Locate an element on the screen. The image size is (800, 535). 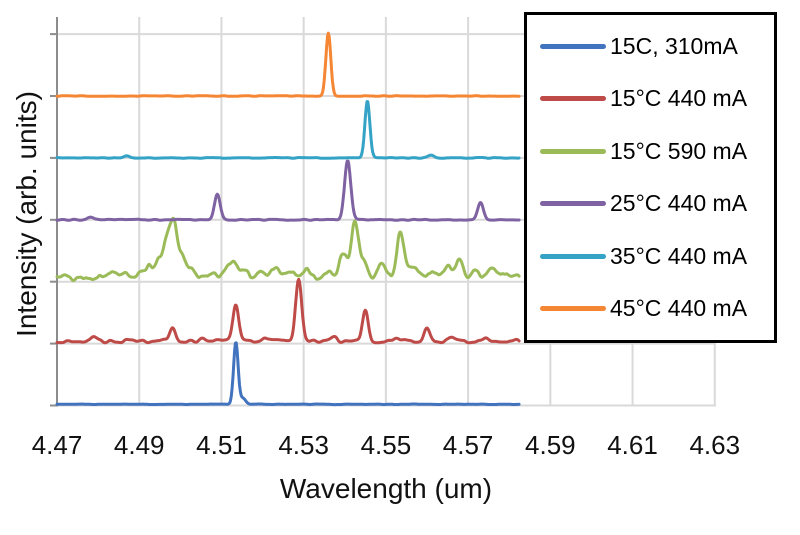
legend-item-3: 25°C 440 mA is located at coordinates (657, 204).